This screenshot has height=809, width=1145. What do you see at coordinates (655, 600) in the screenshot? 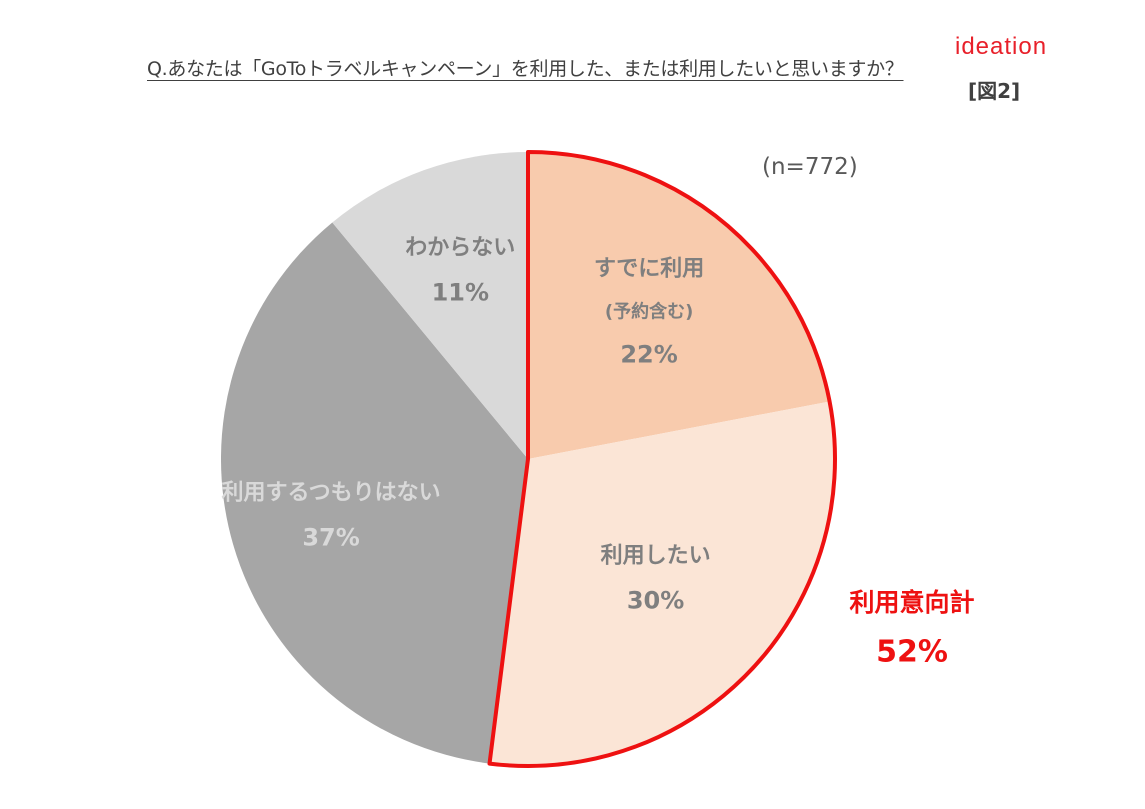
I see `slice-want-to-use-value: 30%` at bounding box center [655, 600].